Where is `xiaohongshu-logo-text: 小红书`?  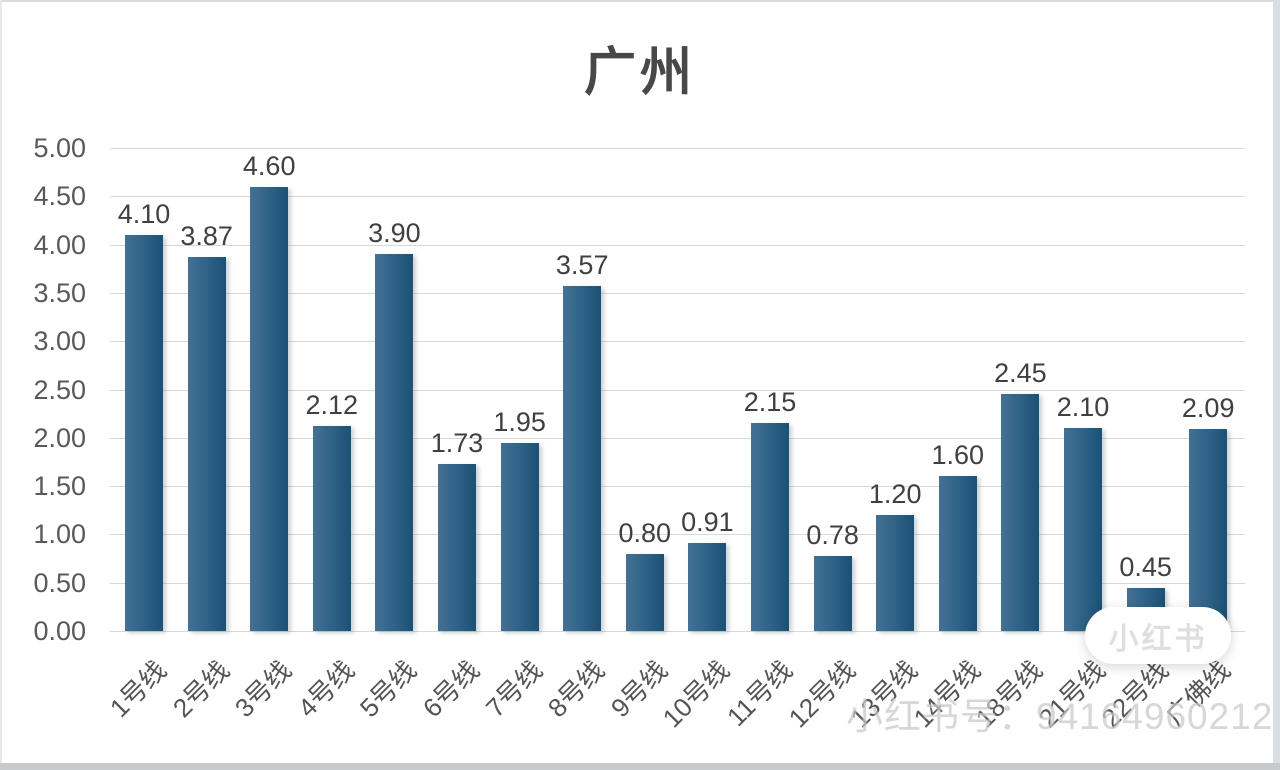
xiaohongshu-logo-text: 小红书 is located at coordinates (1158, 639).